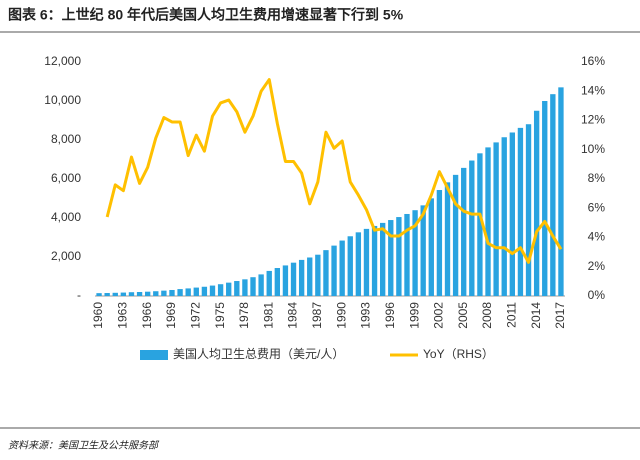 This screenshot has width=640, height=460. What do you see at coordinates (154, 355) in the screenshot?
I see `legend-swatch` at bounding box center [154, 355].